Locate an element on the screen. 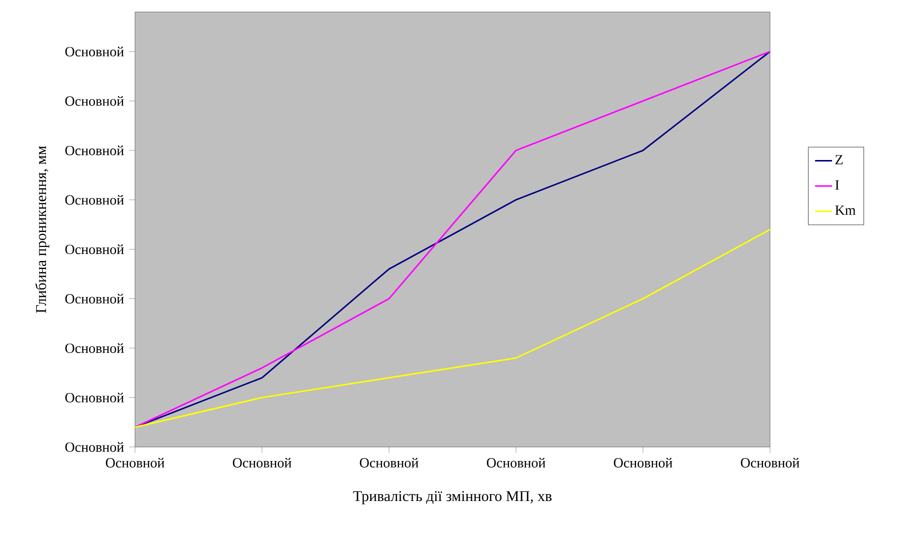 This screenshot has width=917, height=538. y-axis-title: Глибина проникнення, мм is located at coordinates (42, 229).